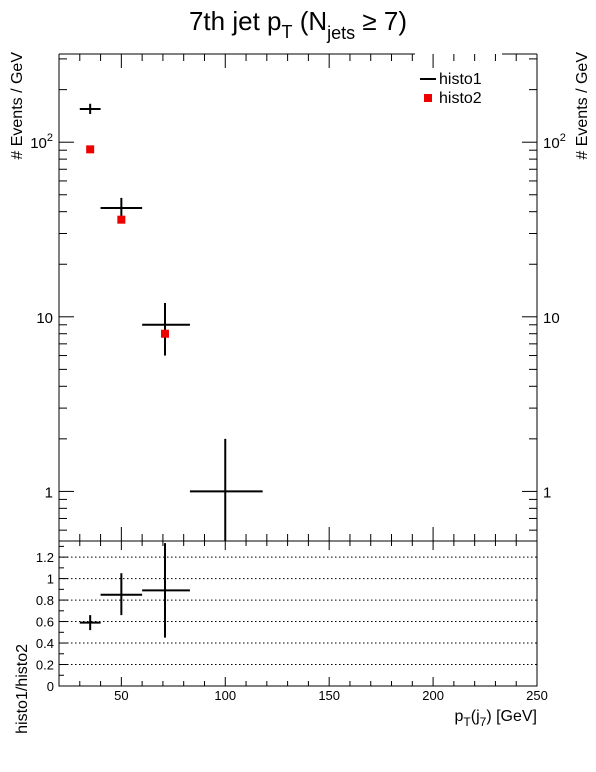 The width and height of the screenshot is (596, 772). Describe the element at coordinates (50, 686) in the screenshot. I see `ratio-y-tick-label: 0` at that location.